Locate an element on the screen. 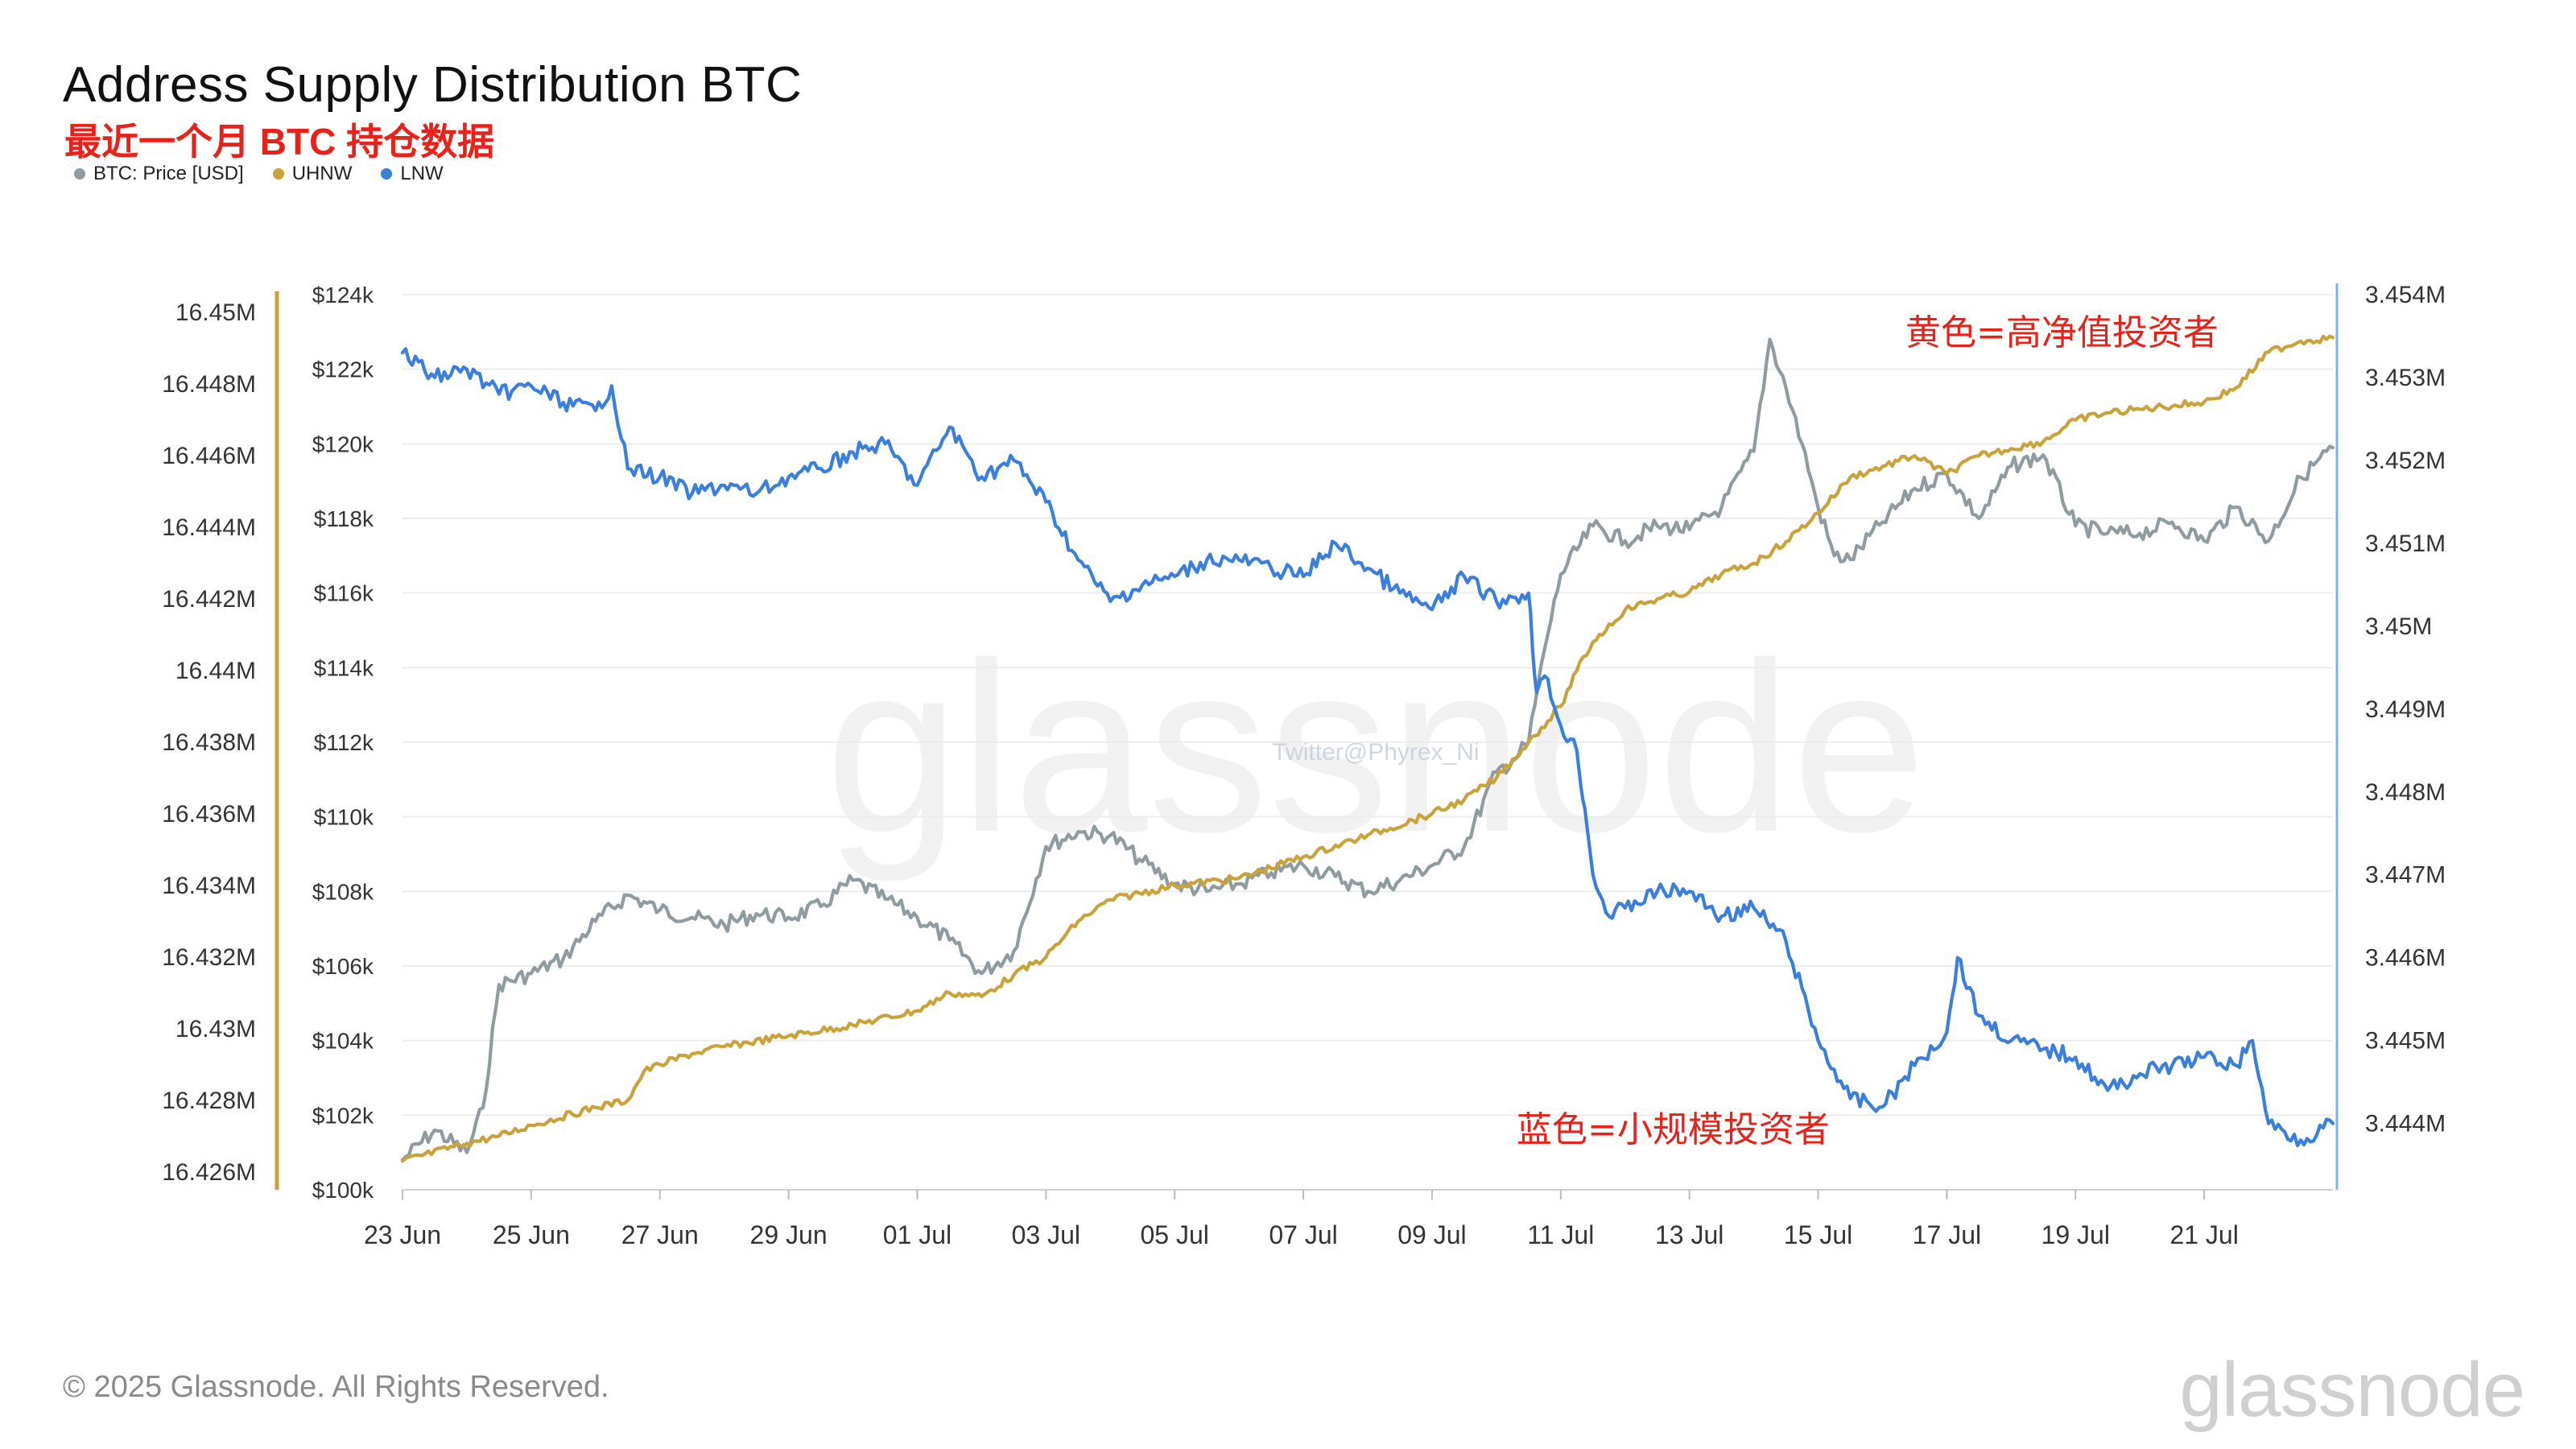 The image size is (2576, 1449). uhnw-axis-tick-label: 16.436M is located at coordinates (209, 814).